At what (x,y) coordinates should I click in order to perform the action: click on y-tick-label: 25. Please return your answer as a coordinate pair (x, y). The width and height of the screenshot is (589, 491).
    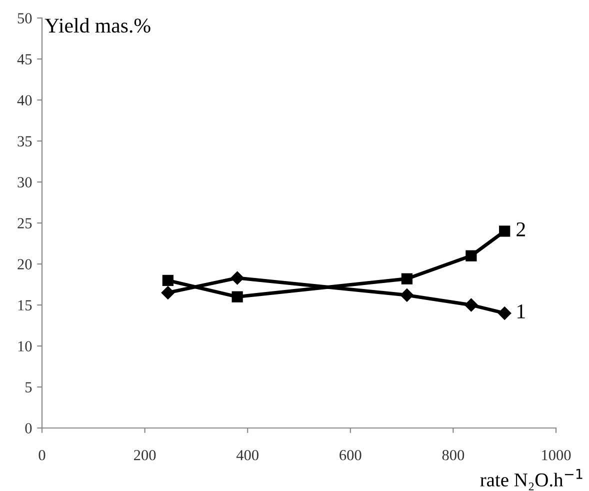
    Looking at the image, I should click on (25, 223).